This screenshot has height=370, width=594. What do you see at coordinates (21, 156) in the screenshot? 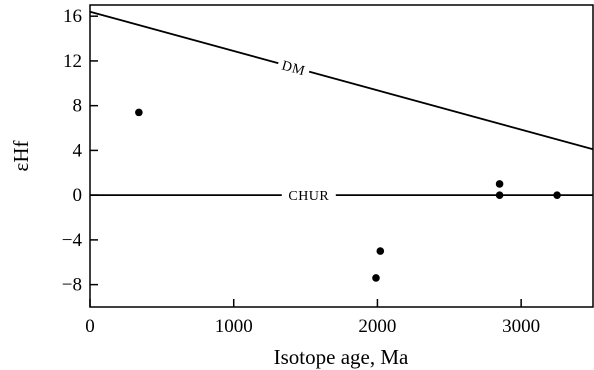
I see `y-axis-label: εHf` at bounding box center [21, 156].